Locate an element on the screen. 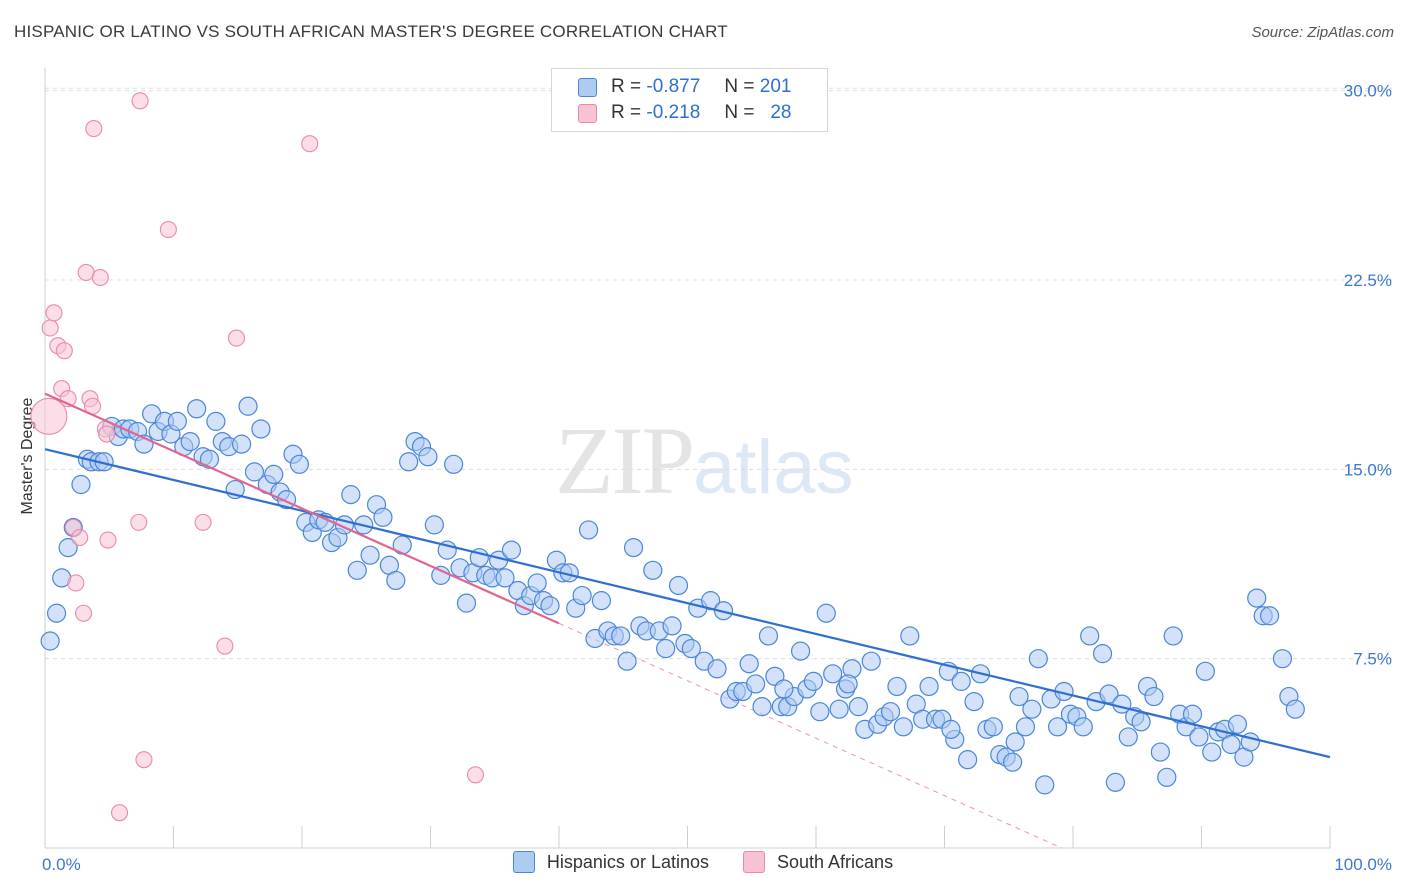  trend-line-south-africans is located at coordinates (302, 508).